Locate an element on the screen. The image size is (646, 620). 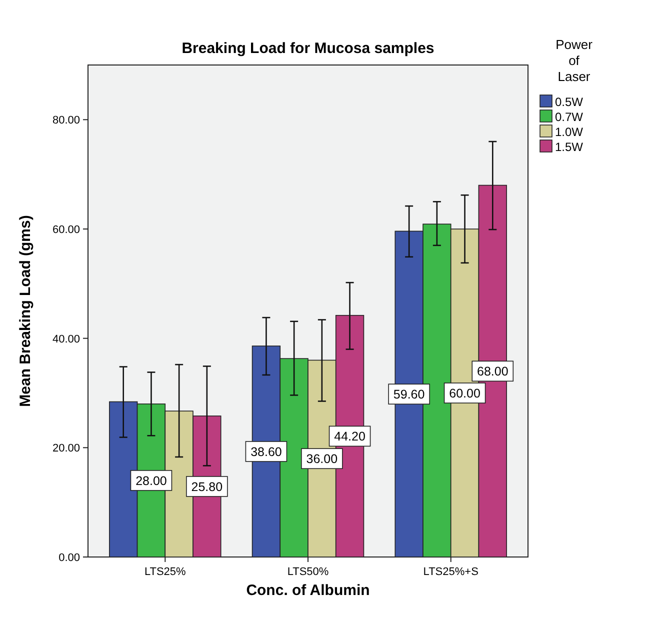
y-tick-label: 60.00 is located at coordinates (66, 230).